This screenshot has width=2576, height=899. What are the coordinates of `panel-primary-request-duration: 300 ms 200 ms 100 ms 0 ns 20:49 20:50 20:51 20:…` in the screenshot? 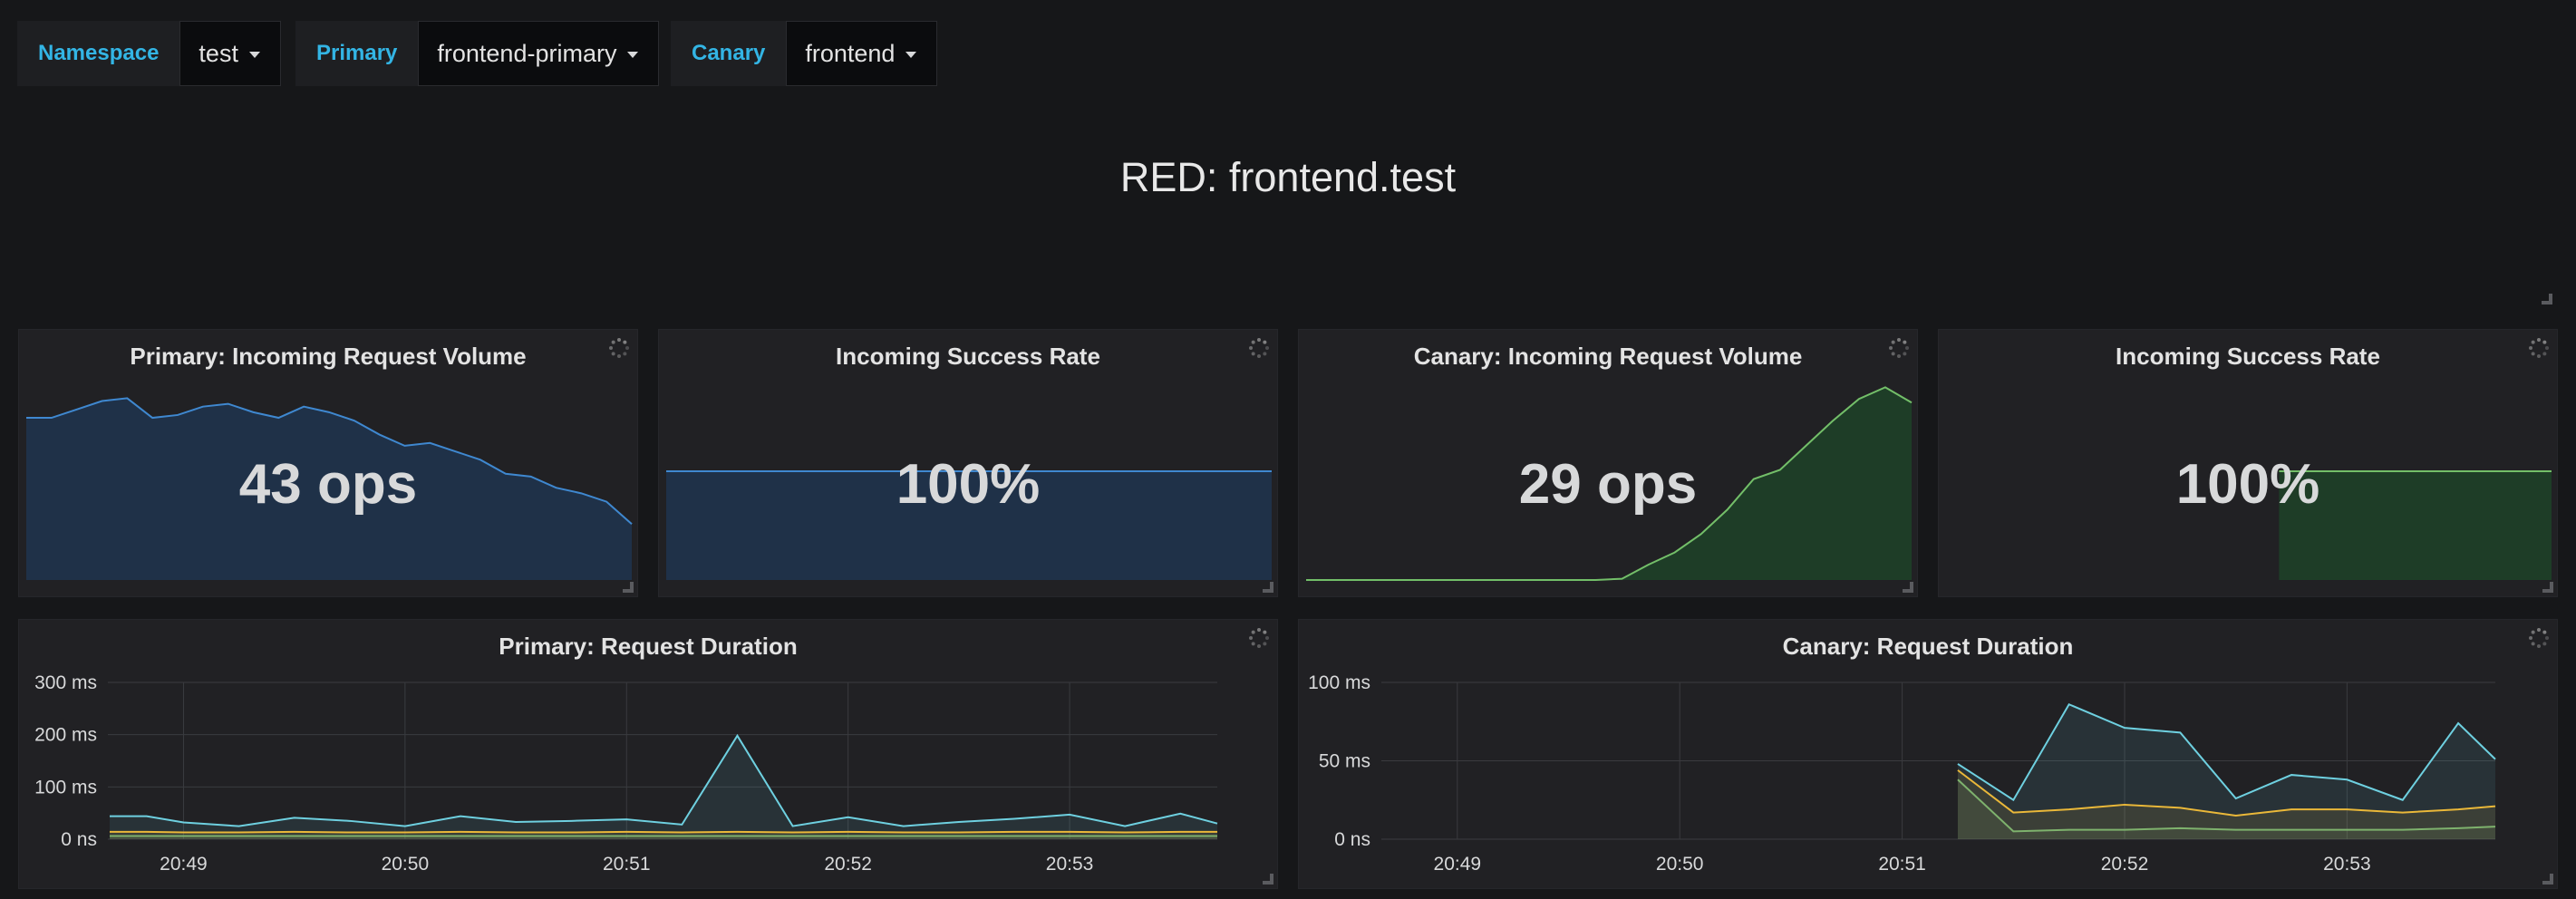 It's located at (648, 754).